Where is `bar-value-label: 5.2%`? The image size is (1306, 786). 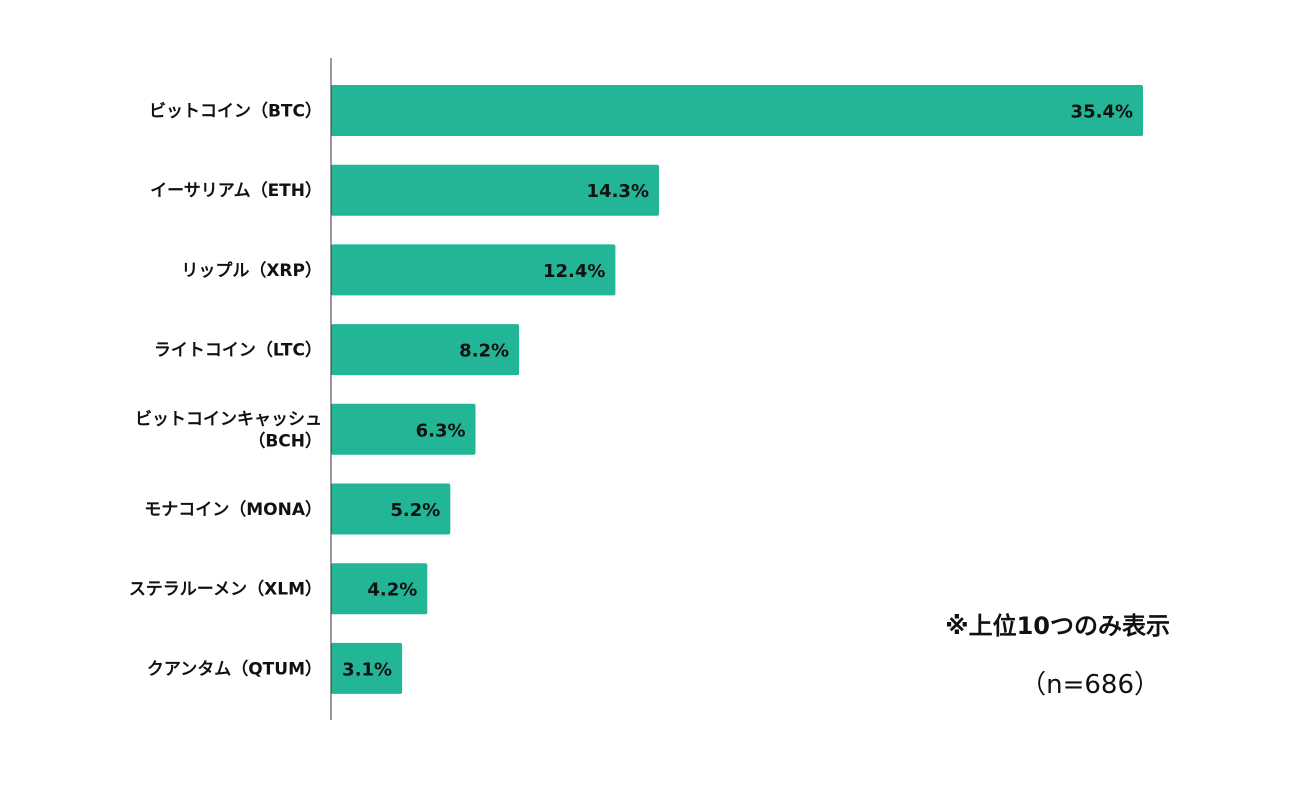
bar-value-label: 5.2% is located at coordinates (415, 510).